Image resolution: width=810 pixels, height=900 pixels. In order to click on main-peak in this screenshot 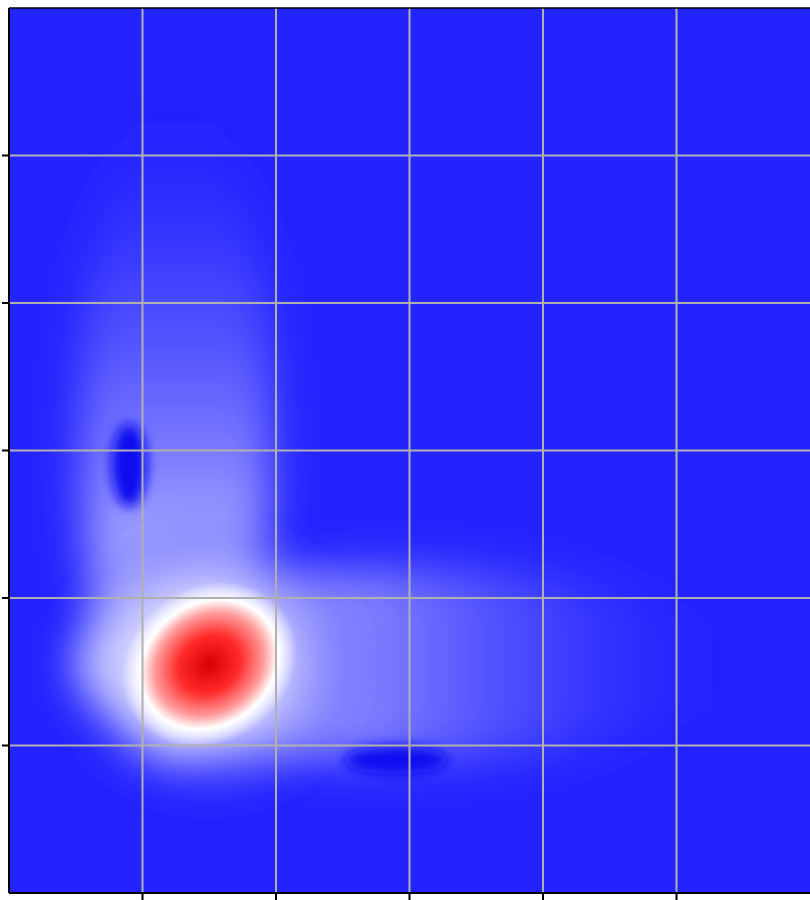, I will do `click(209, 664)`.